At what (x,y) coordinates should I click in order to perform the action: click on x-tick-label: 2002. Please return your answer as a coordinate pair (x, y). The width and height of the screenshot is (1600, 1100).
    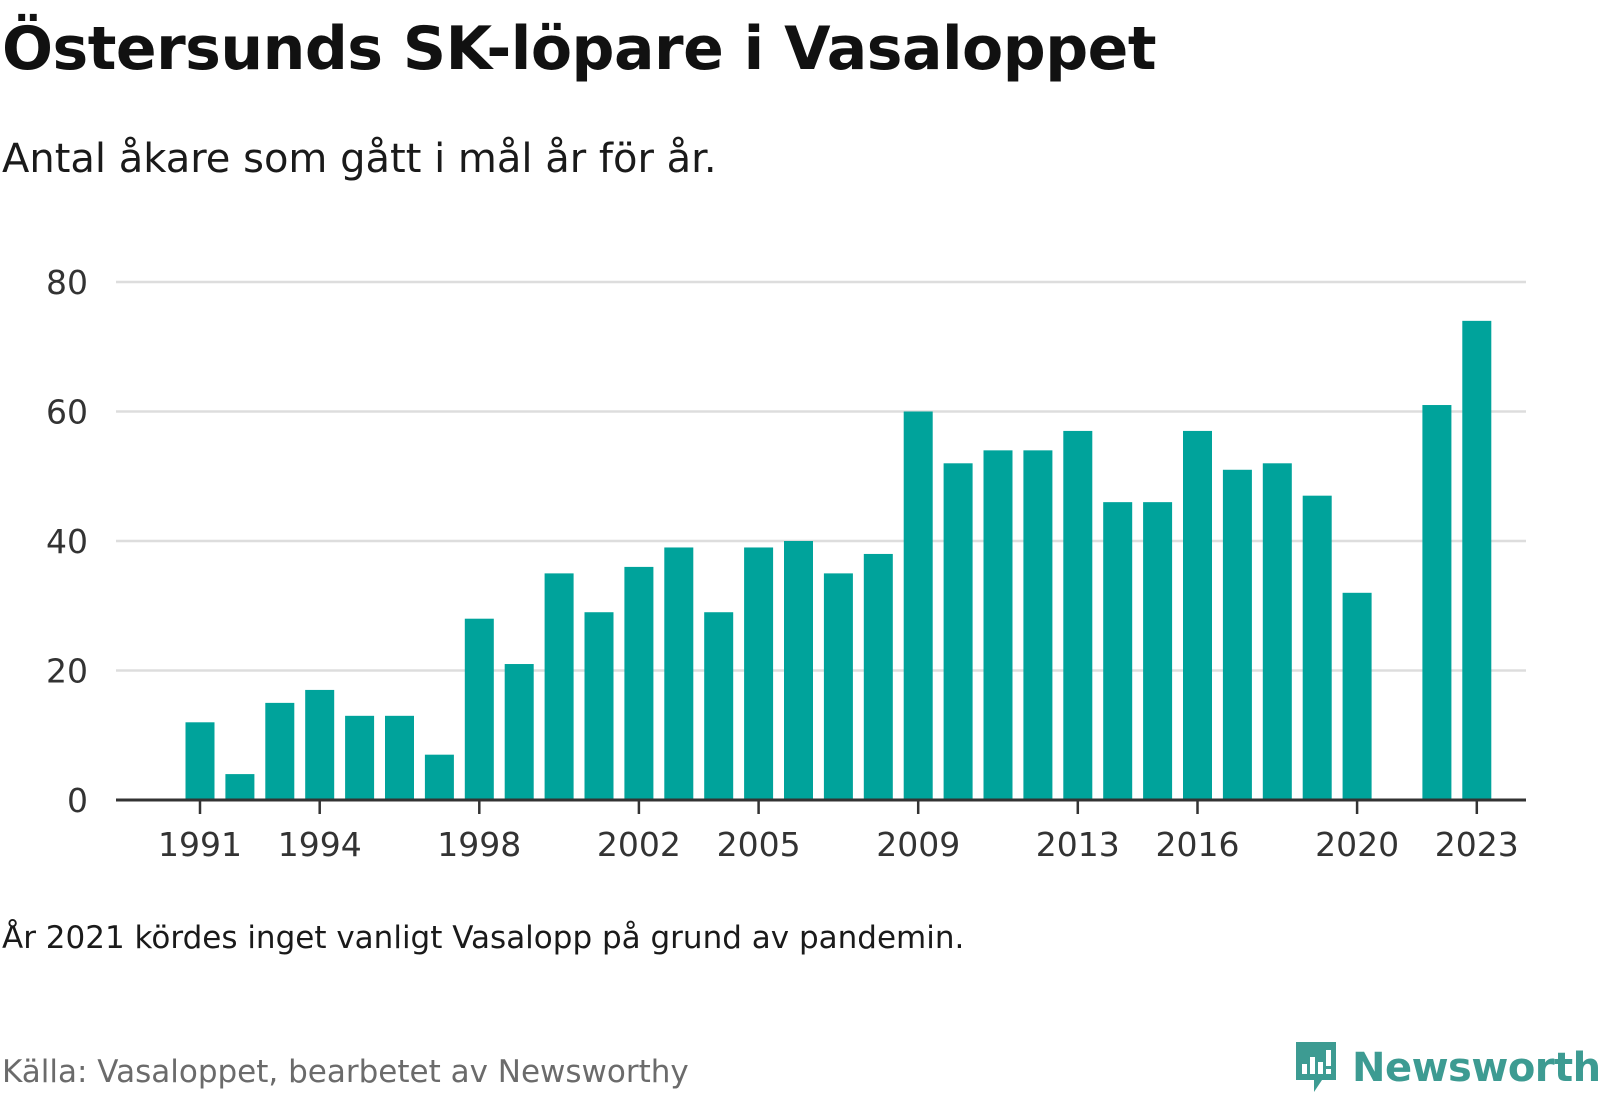
    Looking at the image, I should click on (639, 844).